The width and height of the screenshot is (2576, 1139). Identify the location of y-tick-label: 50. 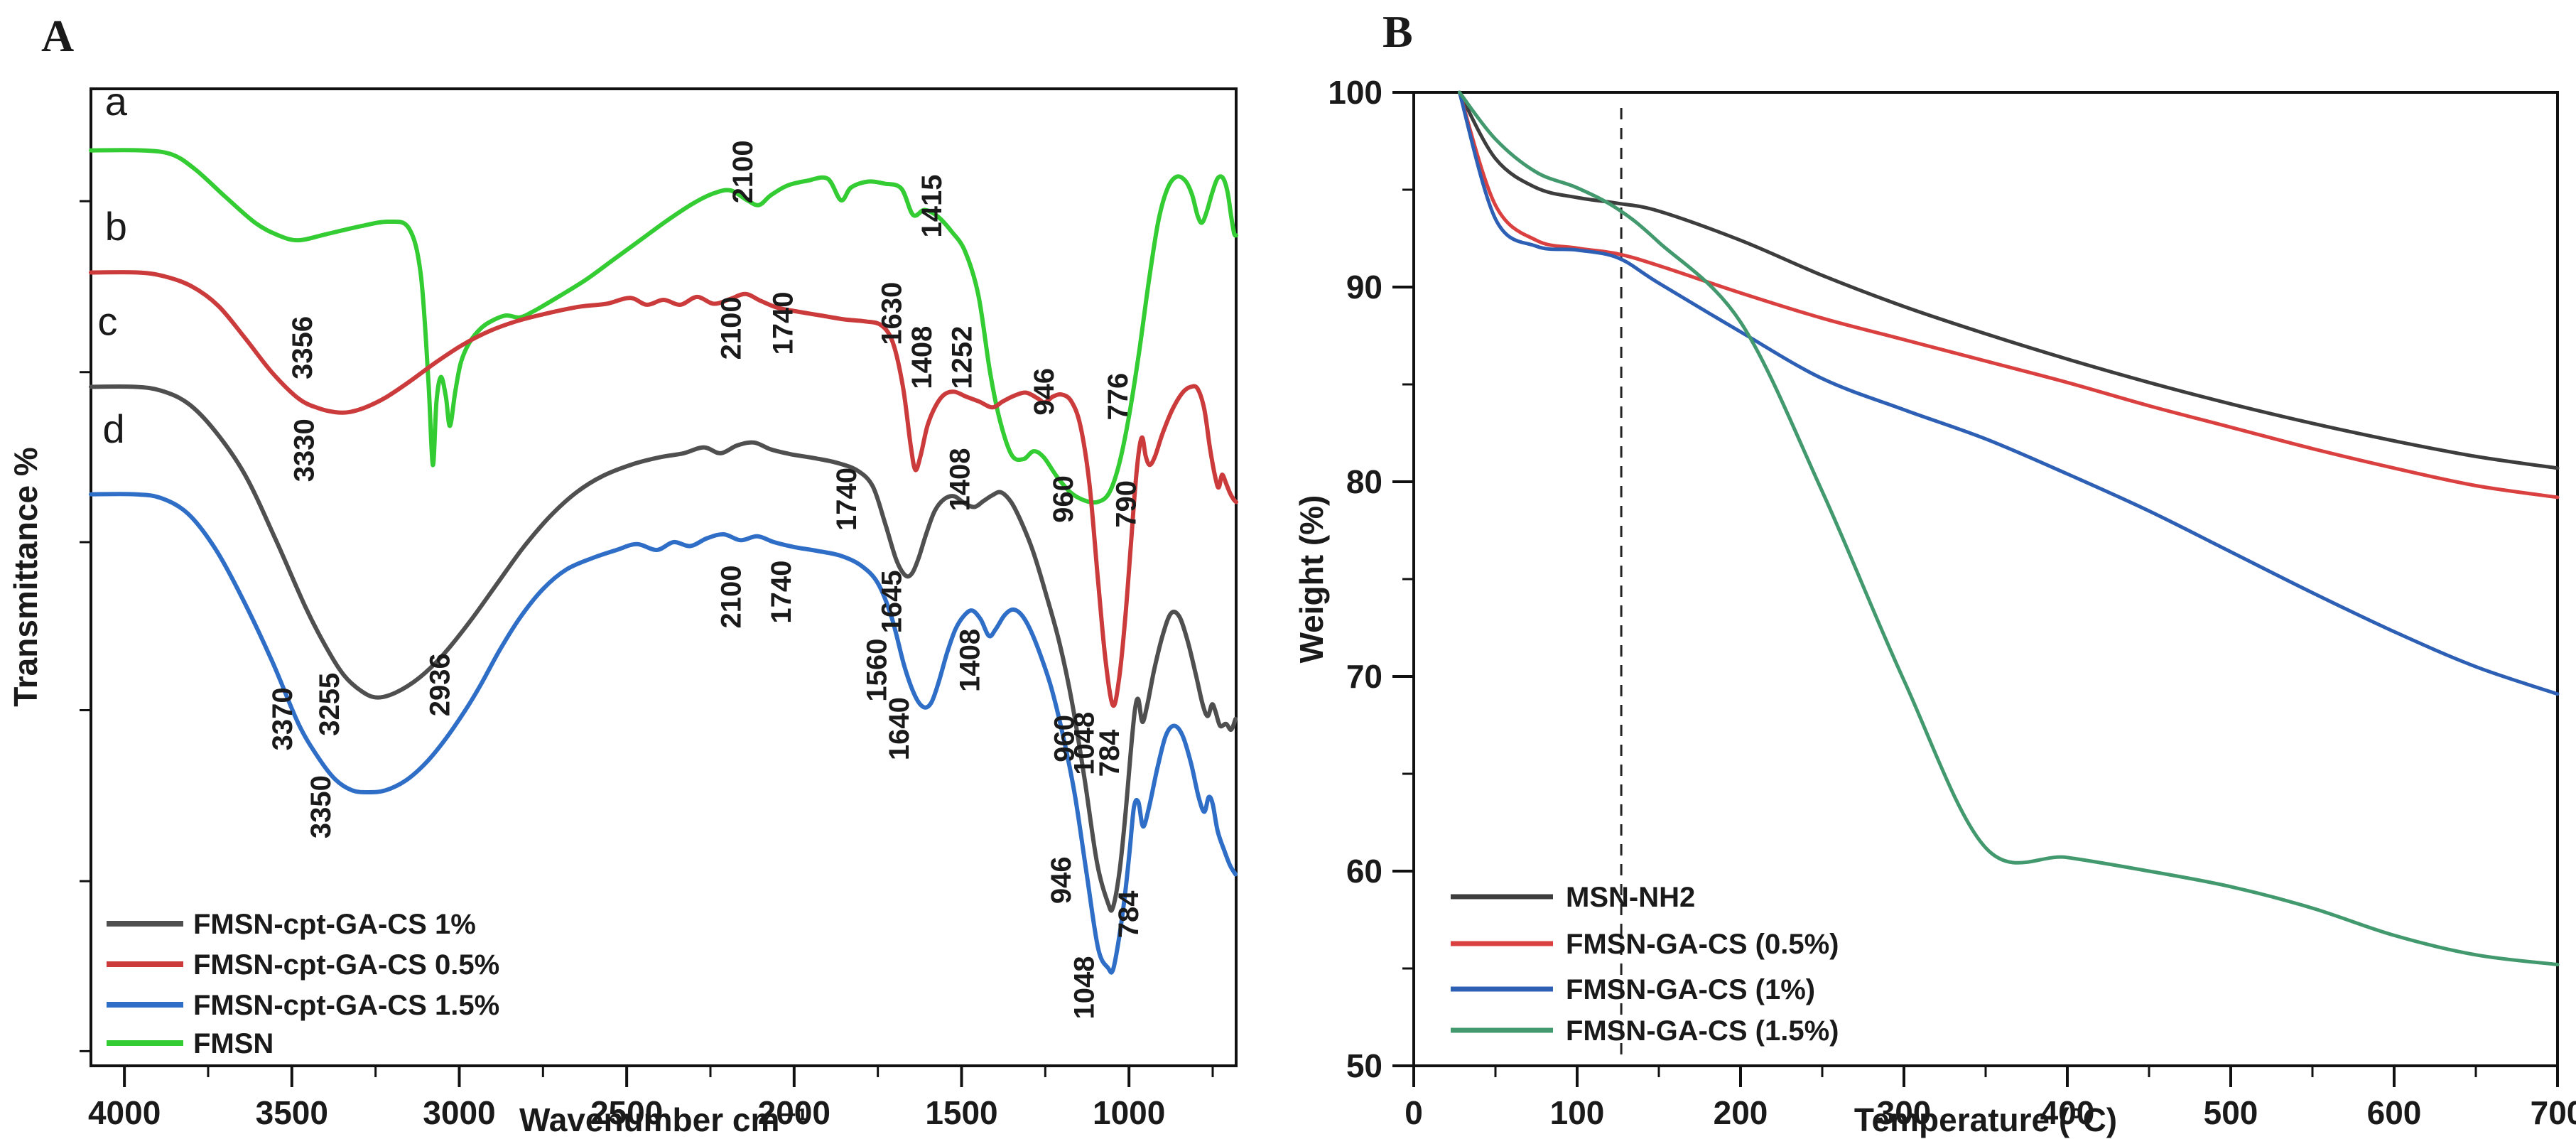
(1364, 1065).